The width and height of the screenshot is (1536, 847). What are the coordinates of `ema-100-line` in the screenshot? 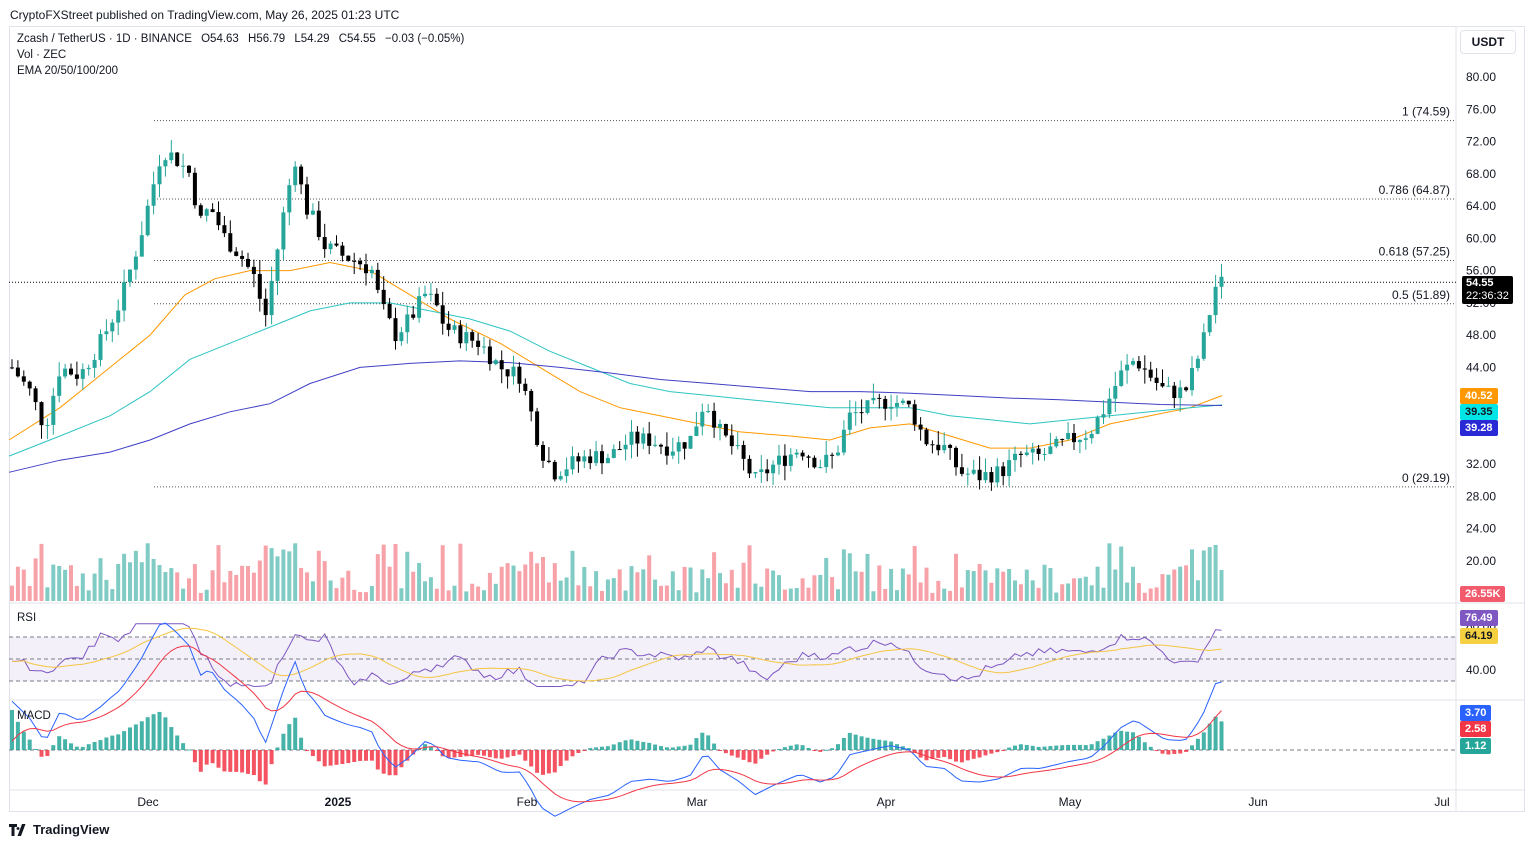 It's located at (615, 379).